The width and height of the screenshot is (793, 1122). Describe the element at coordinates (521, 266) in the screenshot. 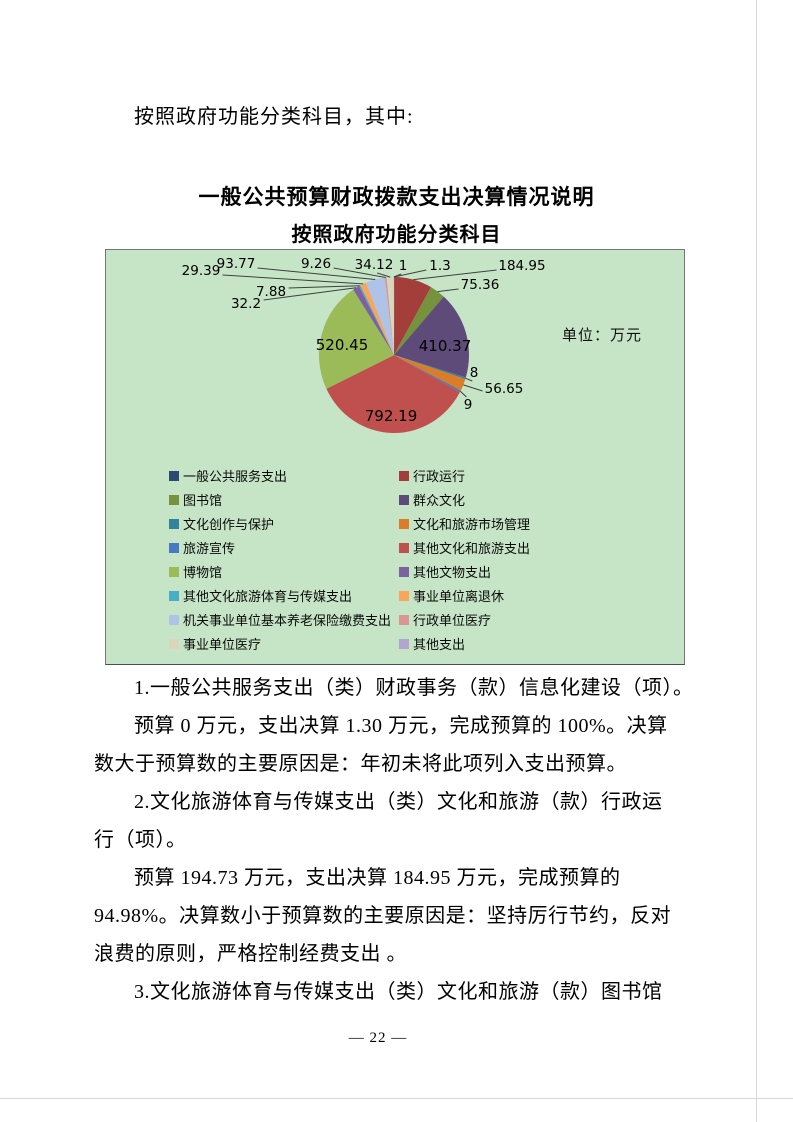

I see `data-label: 184.95` at that location.